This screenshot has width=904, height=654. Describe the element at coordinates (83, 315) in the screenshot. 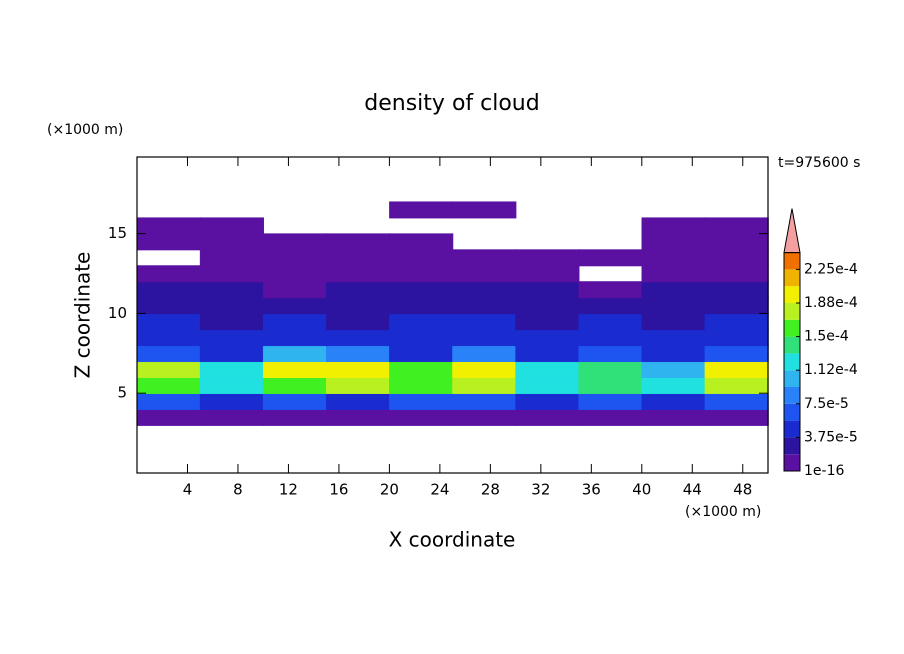

I see `y-axis-label: Z coordinate` at that location.